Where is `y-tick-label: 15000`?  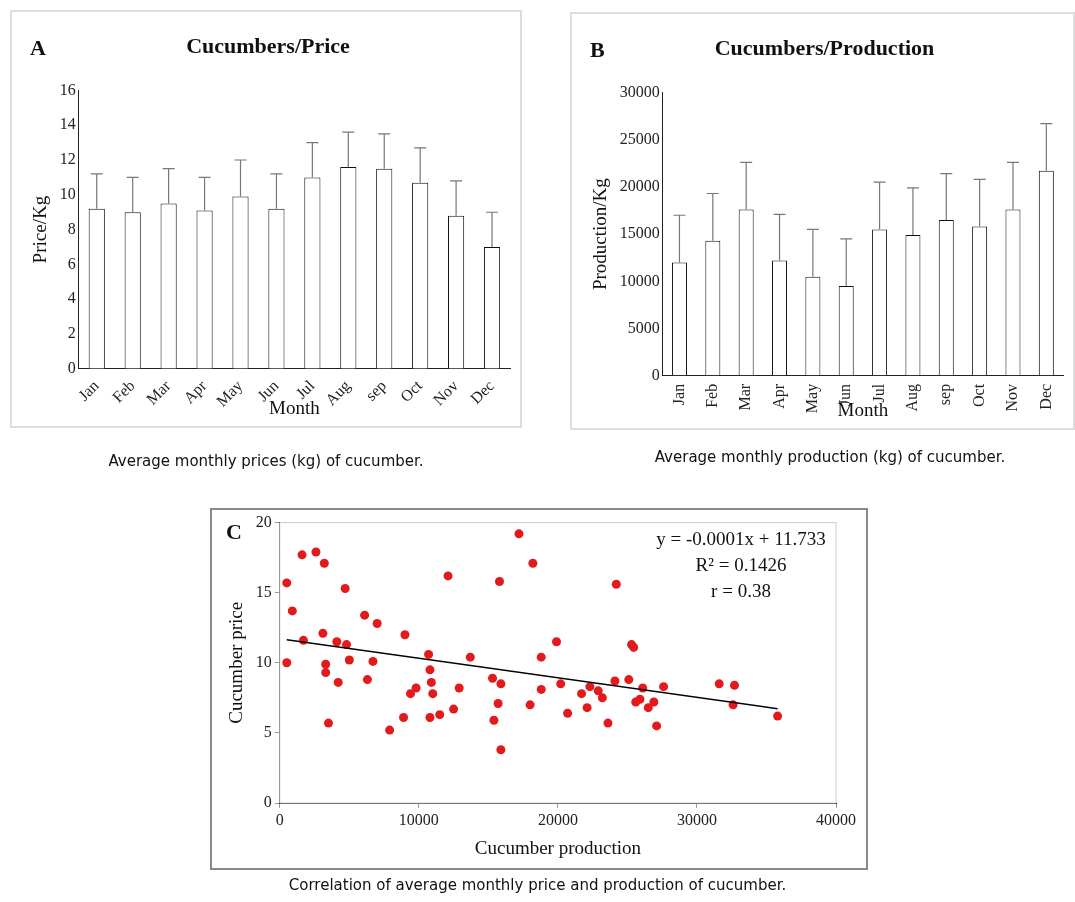
y-tick-label: 15000 is located at coordinates (639, 233).